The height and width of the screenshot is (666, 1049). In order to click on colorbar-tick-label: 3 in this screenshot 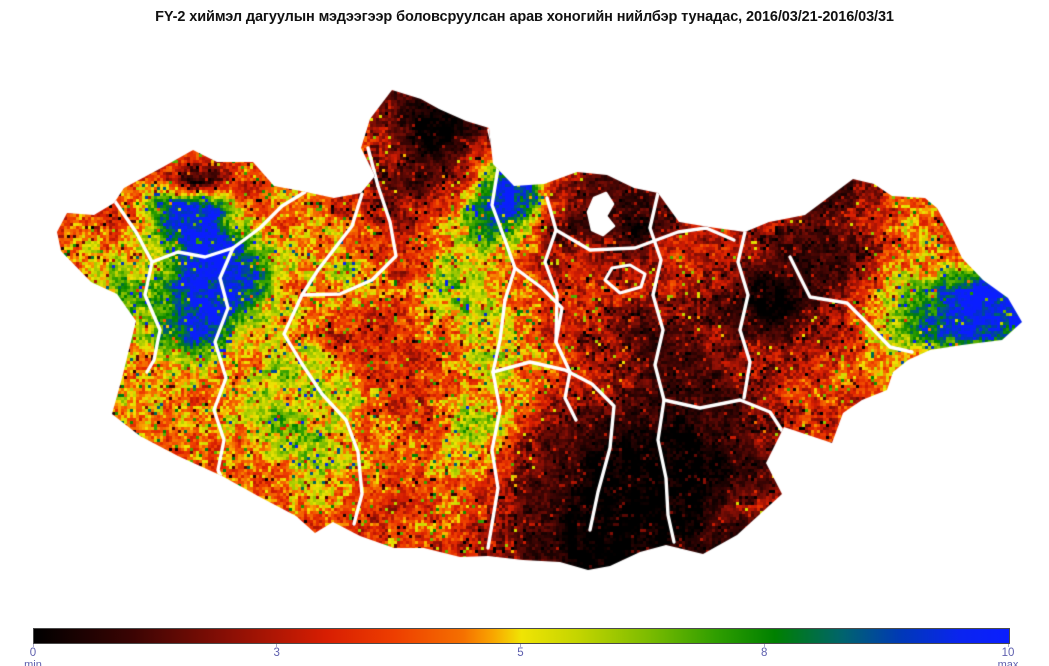, I will do `click(276, 653)`.